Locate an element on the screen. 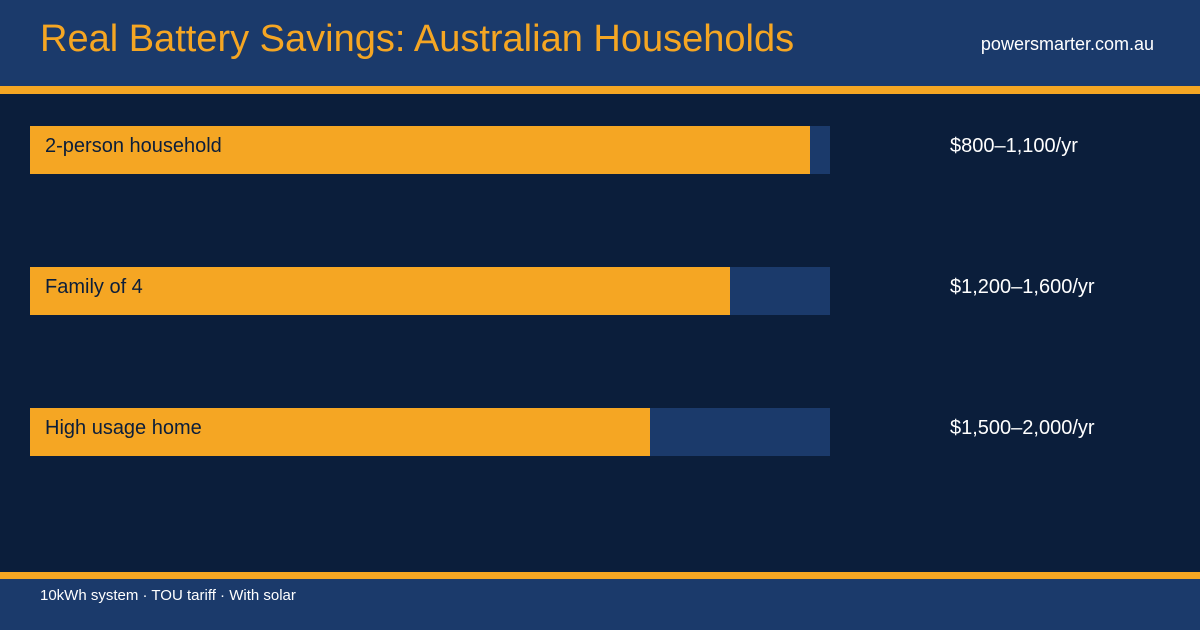 The image size is (1200, 630). value-label: $1,500–2,000/yr is located at coordinates (1022, 428).